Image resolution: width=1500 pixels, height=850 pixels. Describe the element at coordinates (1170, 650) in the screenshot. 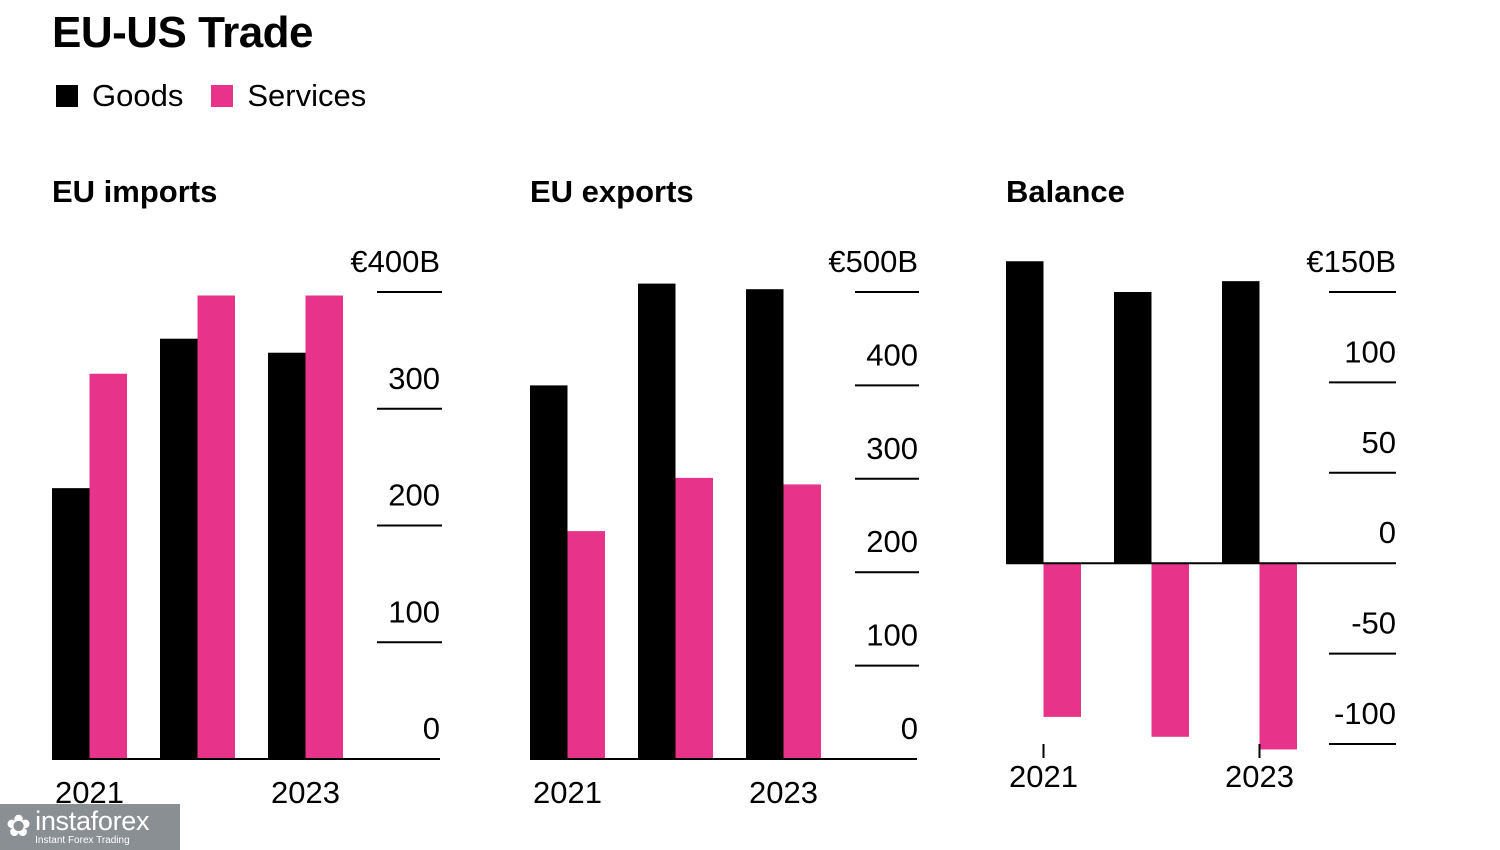

I see `balance-bar-services-2022` at that location.